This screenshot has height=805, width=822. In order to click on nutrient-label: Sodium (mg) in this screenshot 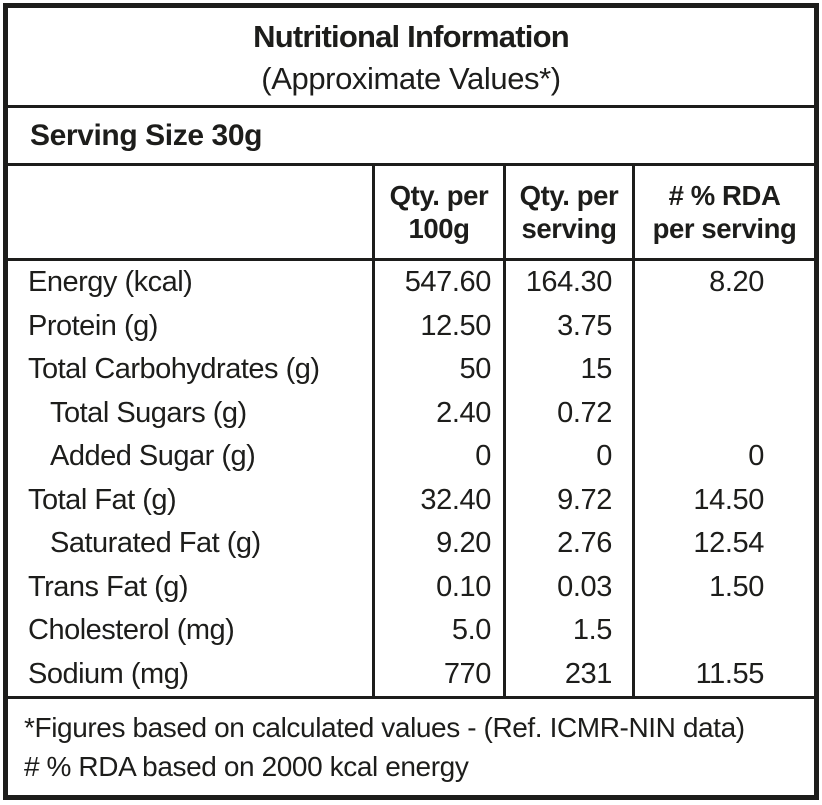, I will do `click(108, 673)`.